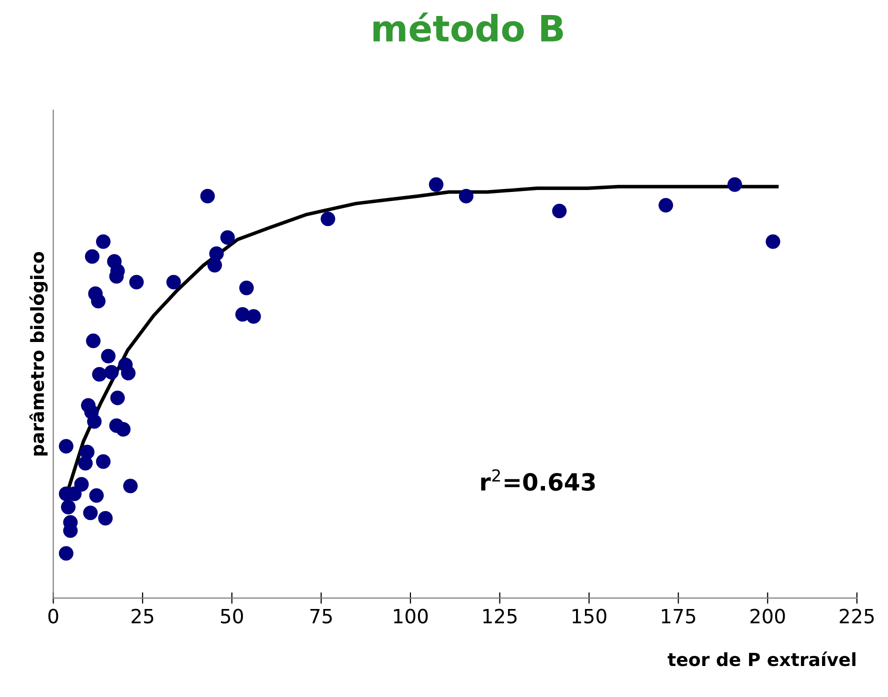  I want to click on x-tick-label: 75, so click(321, 616).